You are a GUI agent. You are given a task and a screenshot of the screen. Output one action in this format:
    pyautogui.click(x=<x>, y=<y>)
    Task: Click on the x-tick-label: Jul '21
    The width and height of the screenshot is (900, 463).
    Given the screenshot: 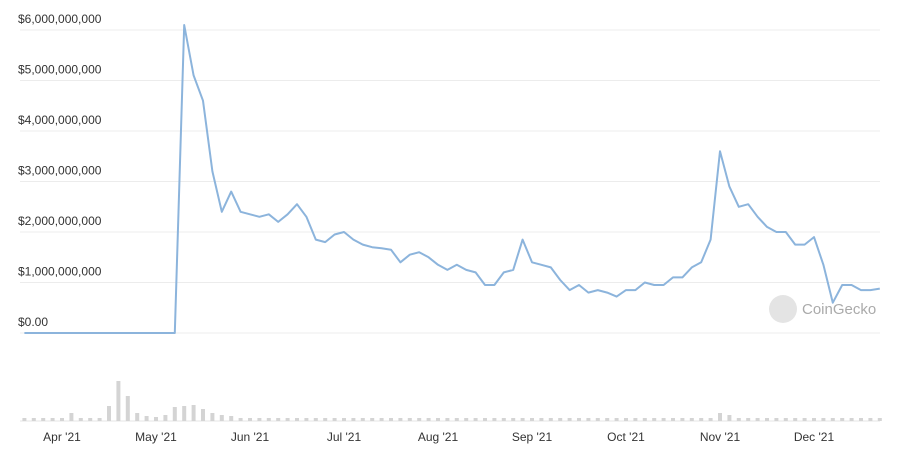 What is the action you would take?
    pyautogui.click(x=344, y=437)
    